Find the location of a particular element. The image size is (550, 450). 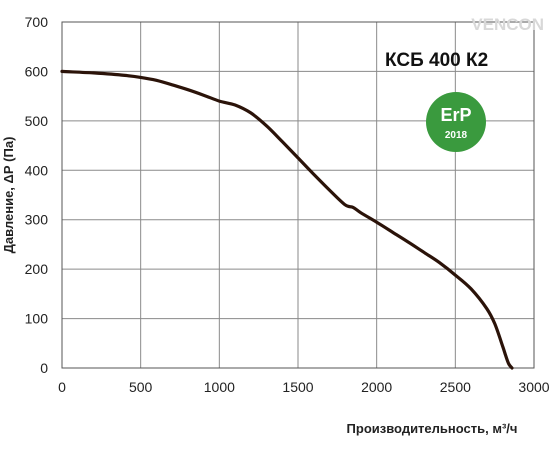

erp-badge-circle is located at coordinates (456, 122).